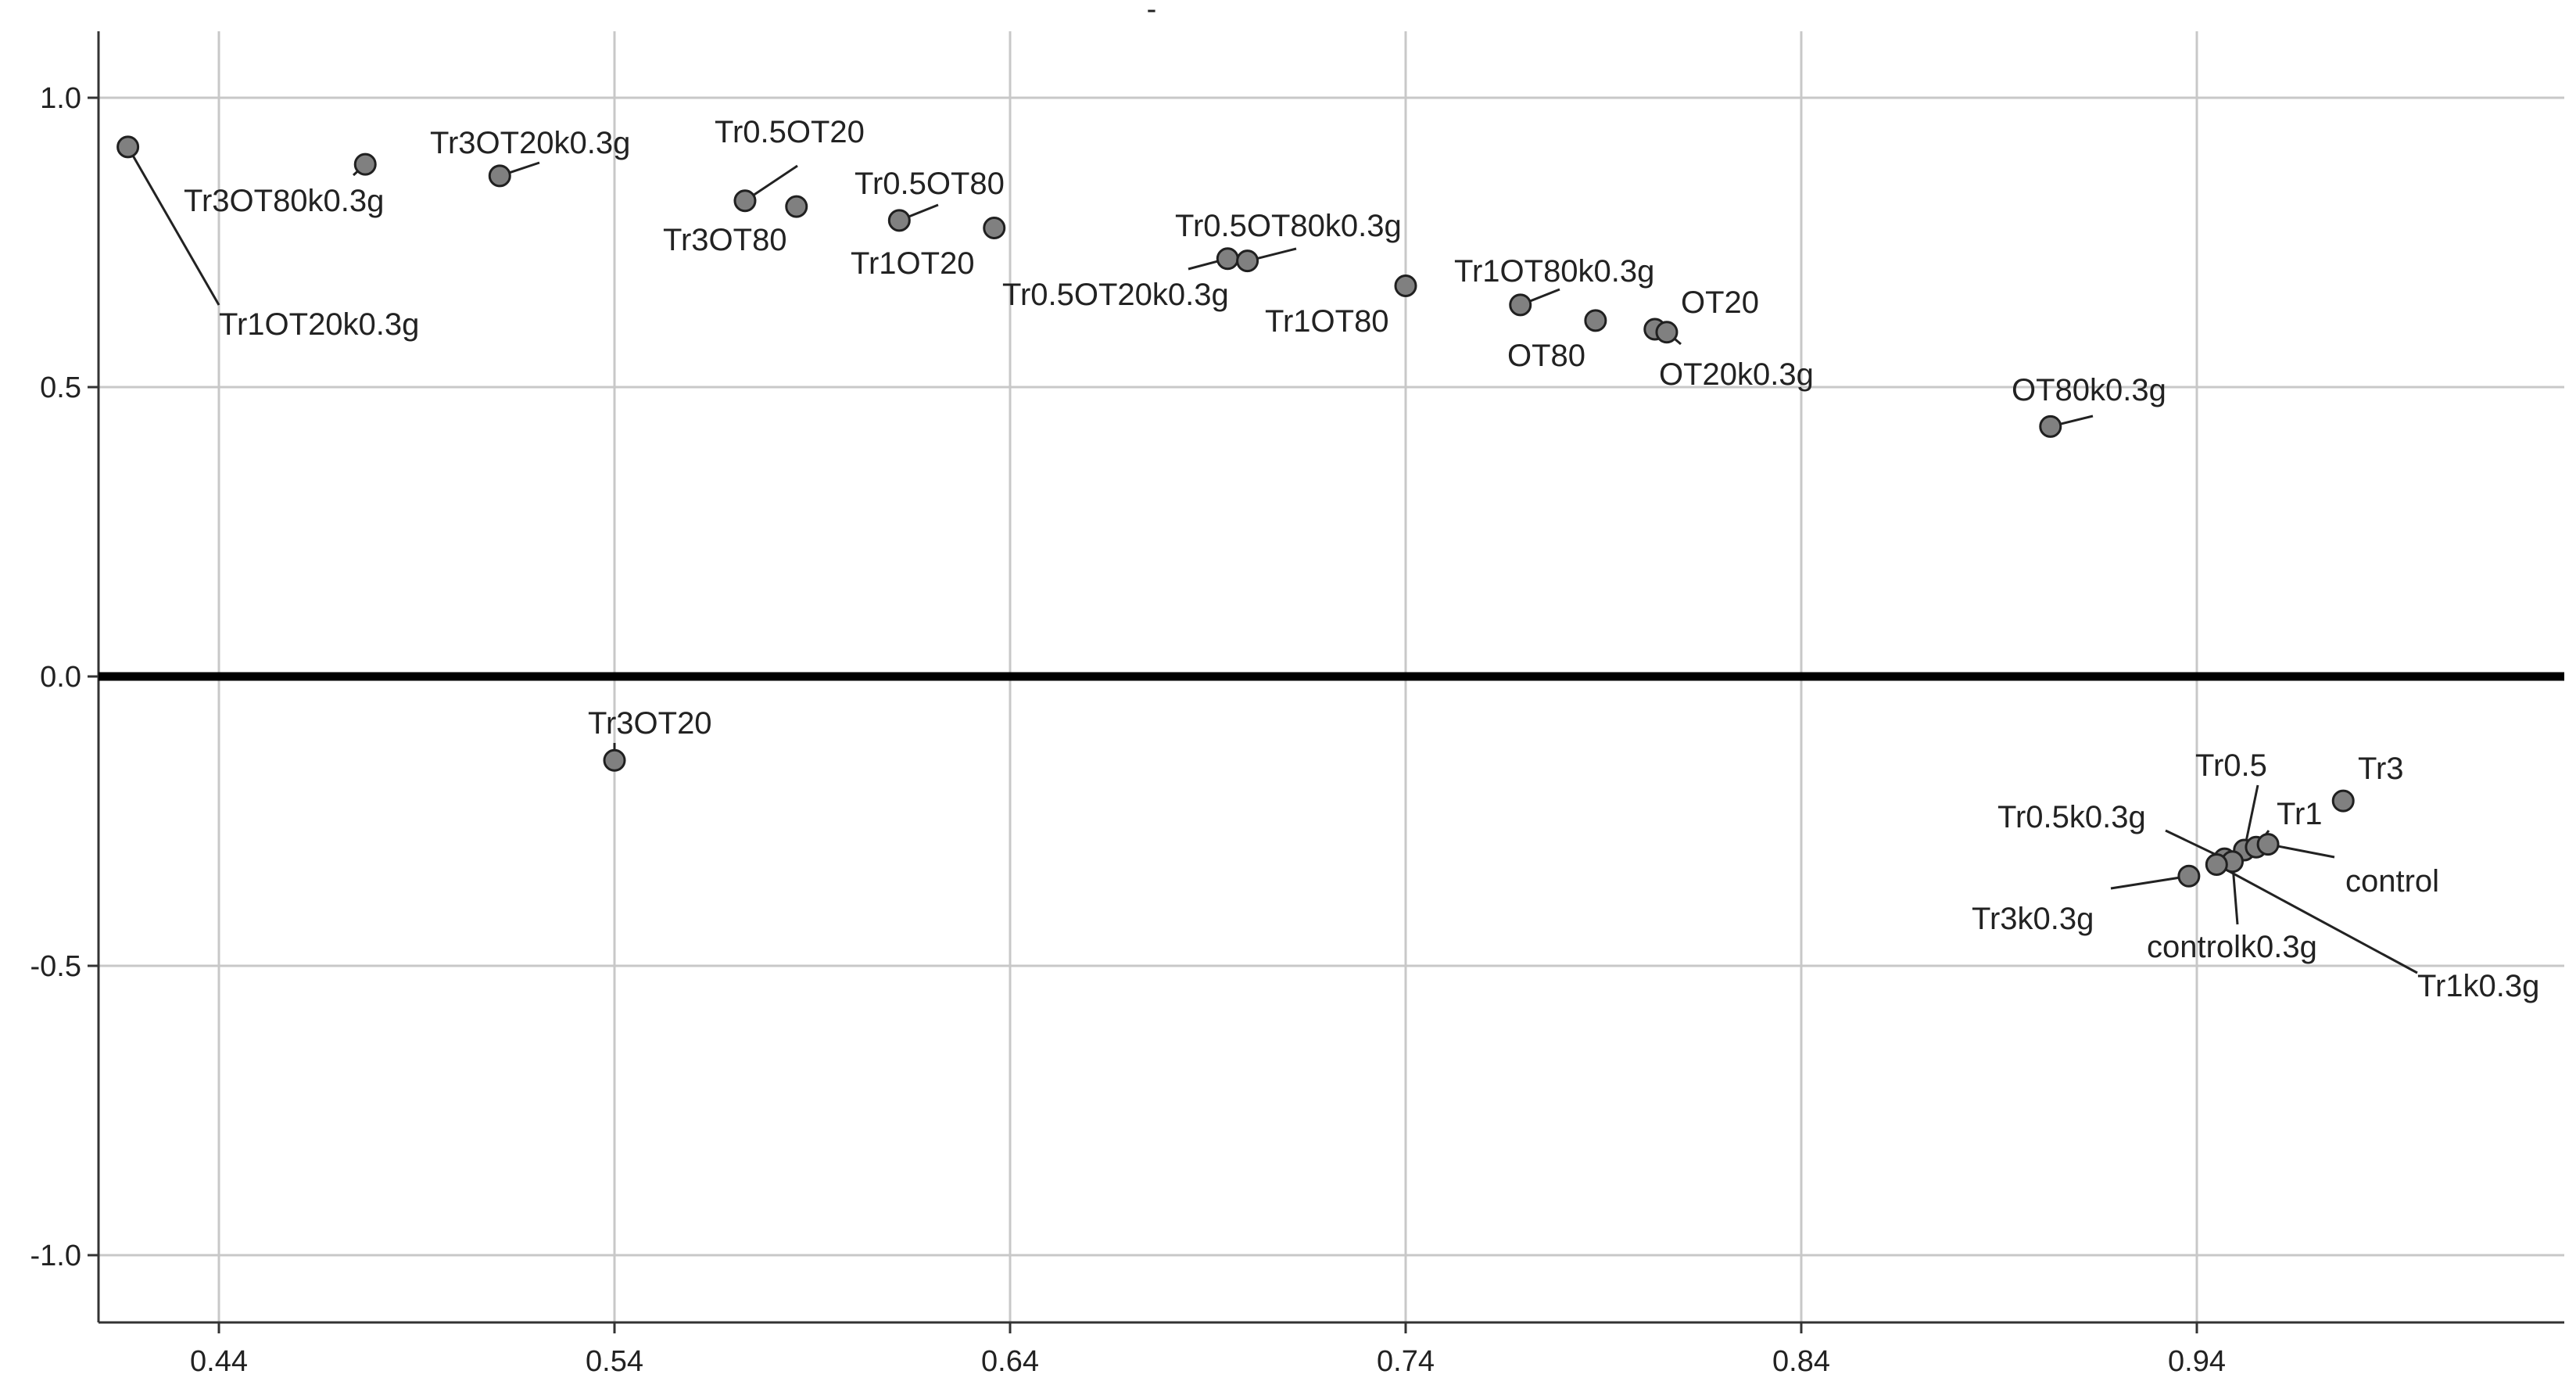  I want to click on point-label: OT20k0.3g, so click(1736, 374).